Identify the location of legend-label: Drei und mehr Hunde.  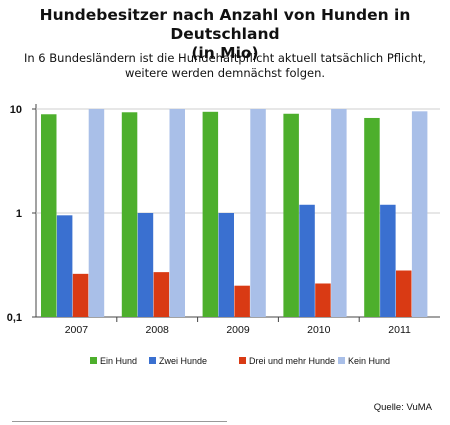
(292, 361).